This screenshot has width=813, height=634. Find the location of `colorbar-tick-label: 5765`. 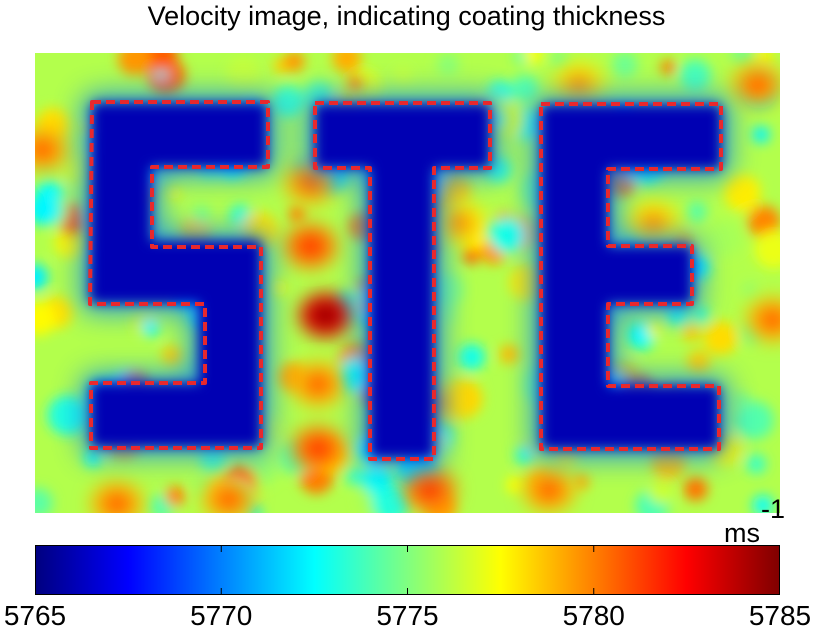

colorbar-tick-label: 5765 is located at coordinates (35, 615).